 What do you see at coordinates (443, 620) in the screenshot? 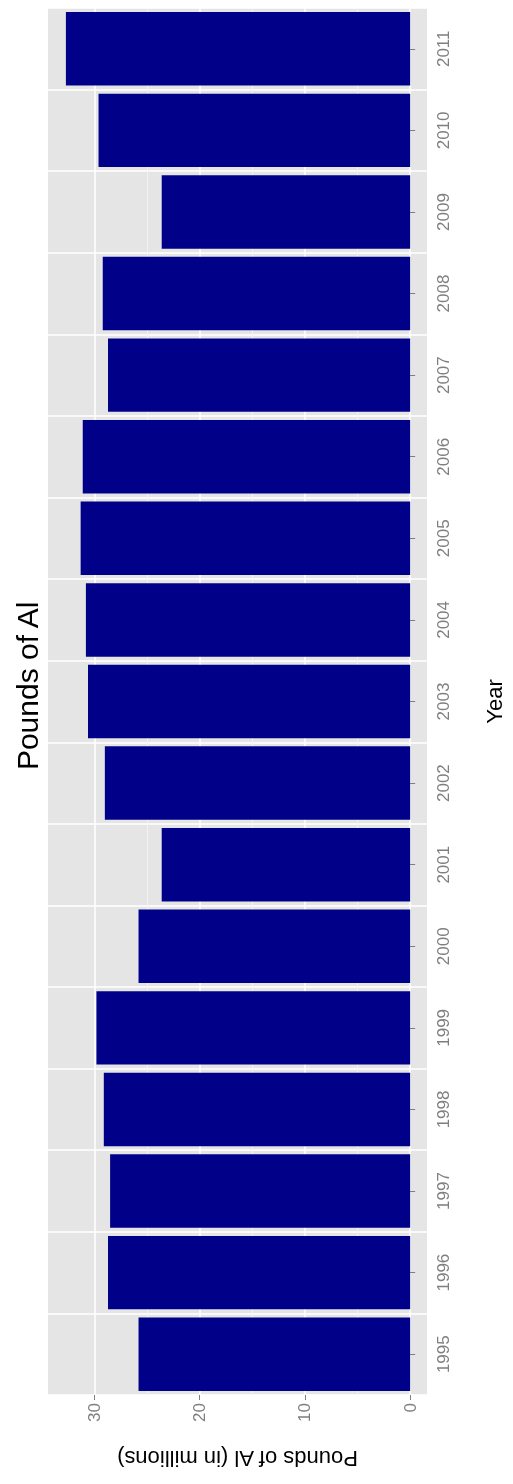
I see `y-tick-label: 2004` at bounding box center [443, 620].